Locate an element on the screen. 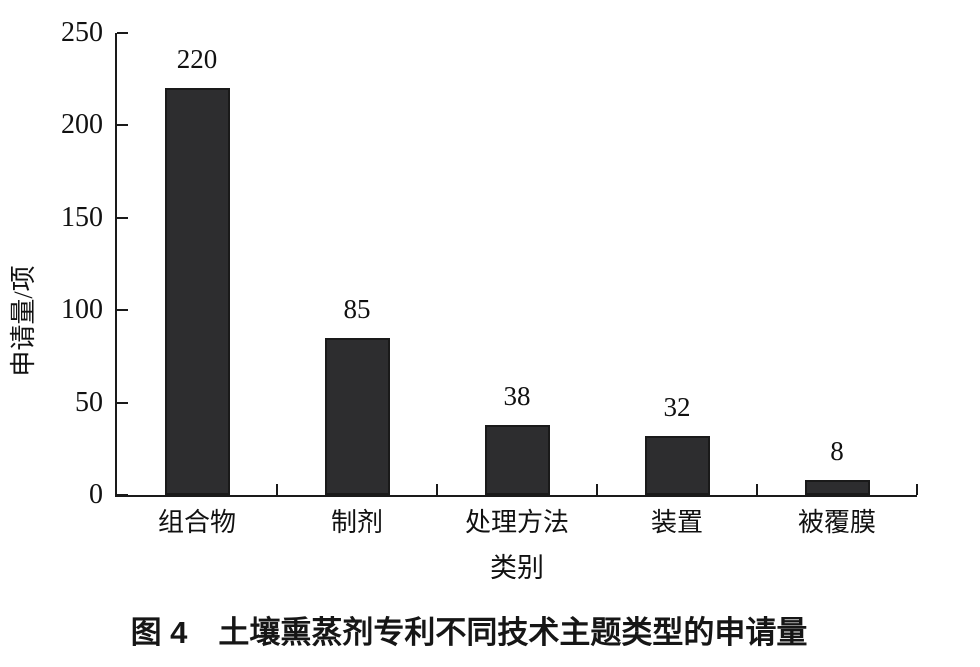 This screenshot has width=980, height=667. y-tick-label: 0 is located at coordinates (96, 494).